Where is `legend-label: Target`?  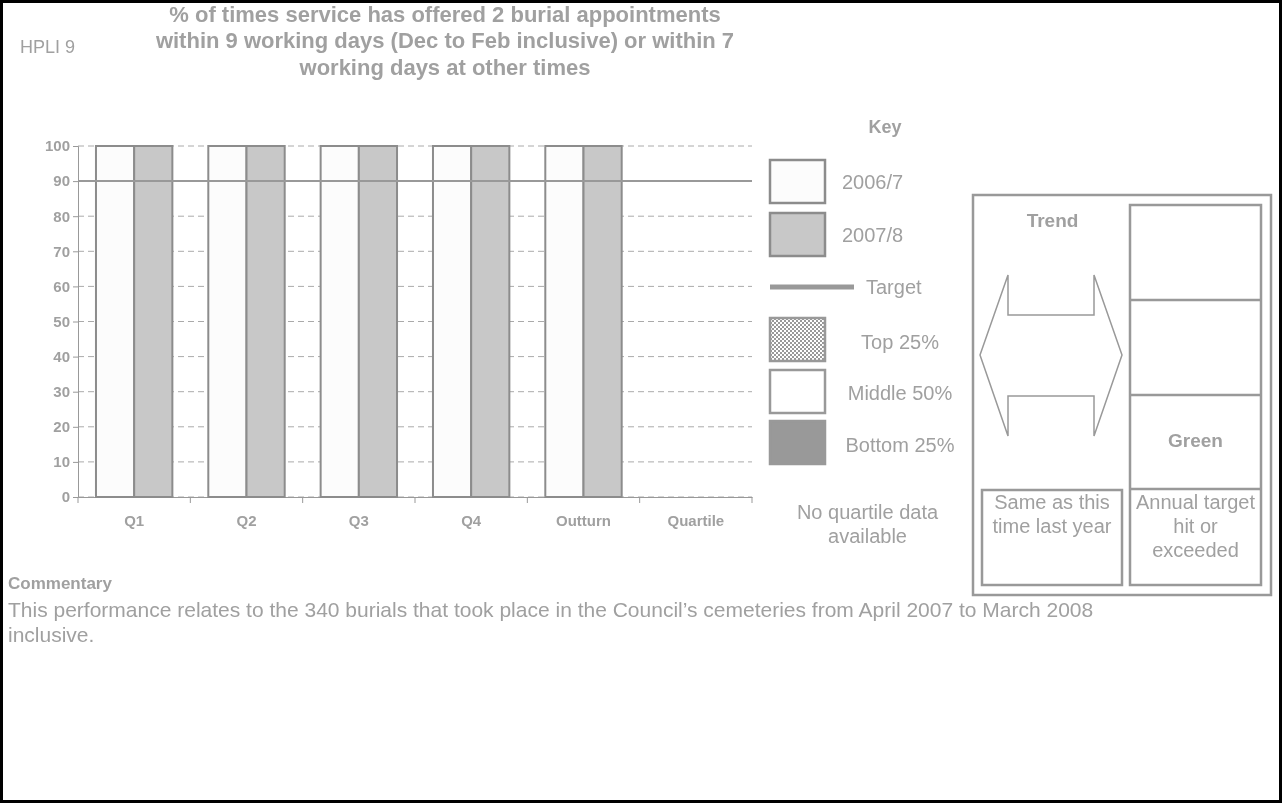 legend-label: Target is located at coordinates (894, 287).